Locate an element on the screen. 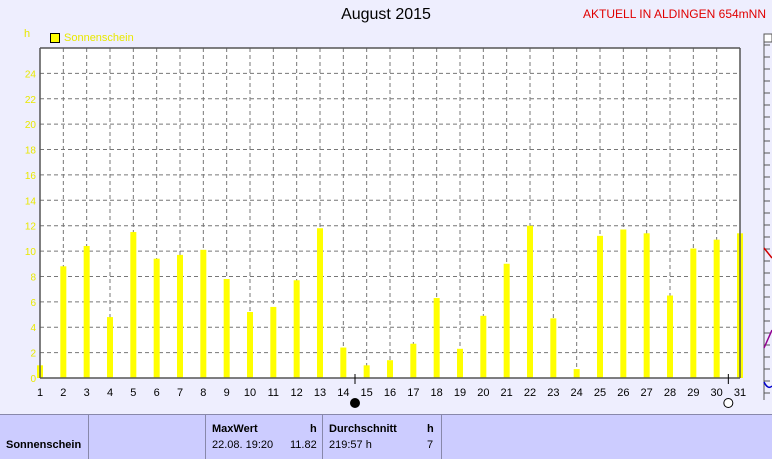 This screenshot has height=459, width=772. full-moon-icon is located at coordinates (728, 403).